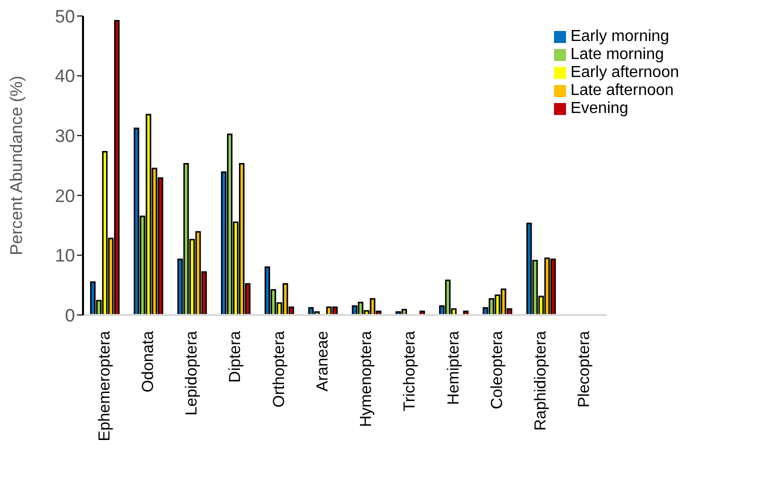 The height and width of the screenshot is (483, 757). I want to click on x-tick-label: Ephemeroptera, so click(105, 386).